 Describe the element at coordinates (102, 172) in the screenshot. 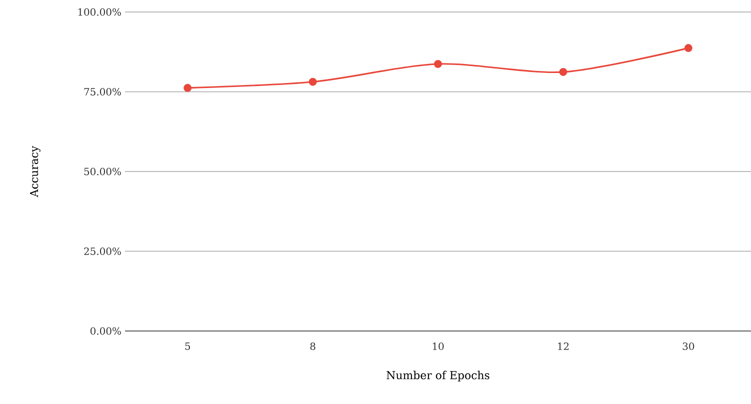

I see `y-tick-label: 50.00%` at that location.